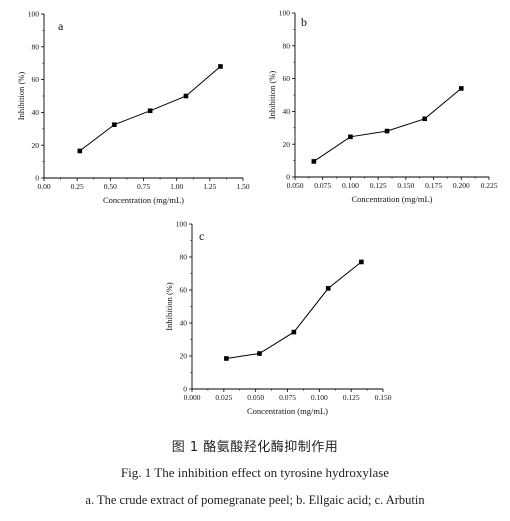 The width and height of the screenshot is (510, 521). What do you see at coordinates (209, 186) in the screenshot?
I see `x-tick-label: 1.25` at bounding box center [209, 186].